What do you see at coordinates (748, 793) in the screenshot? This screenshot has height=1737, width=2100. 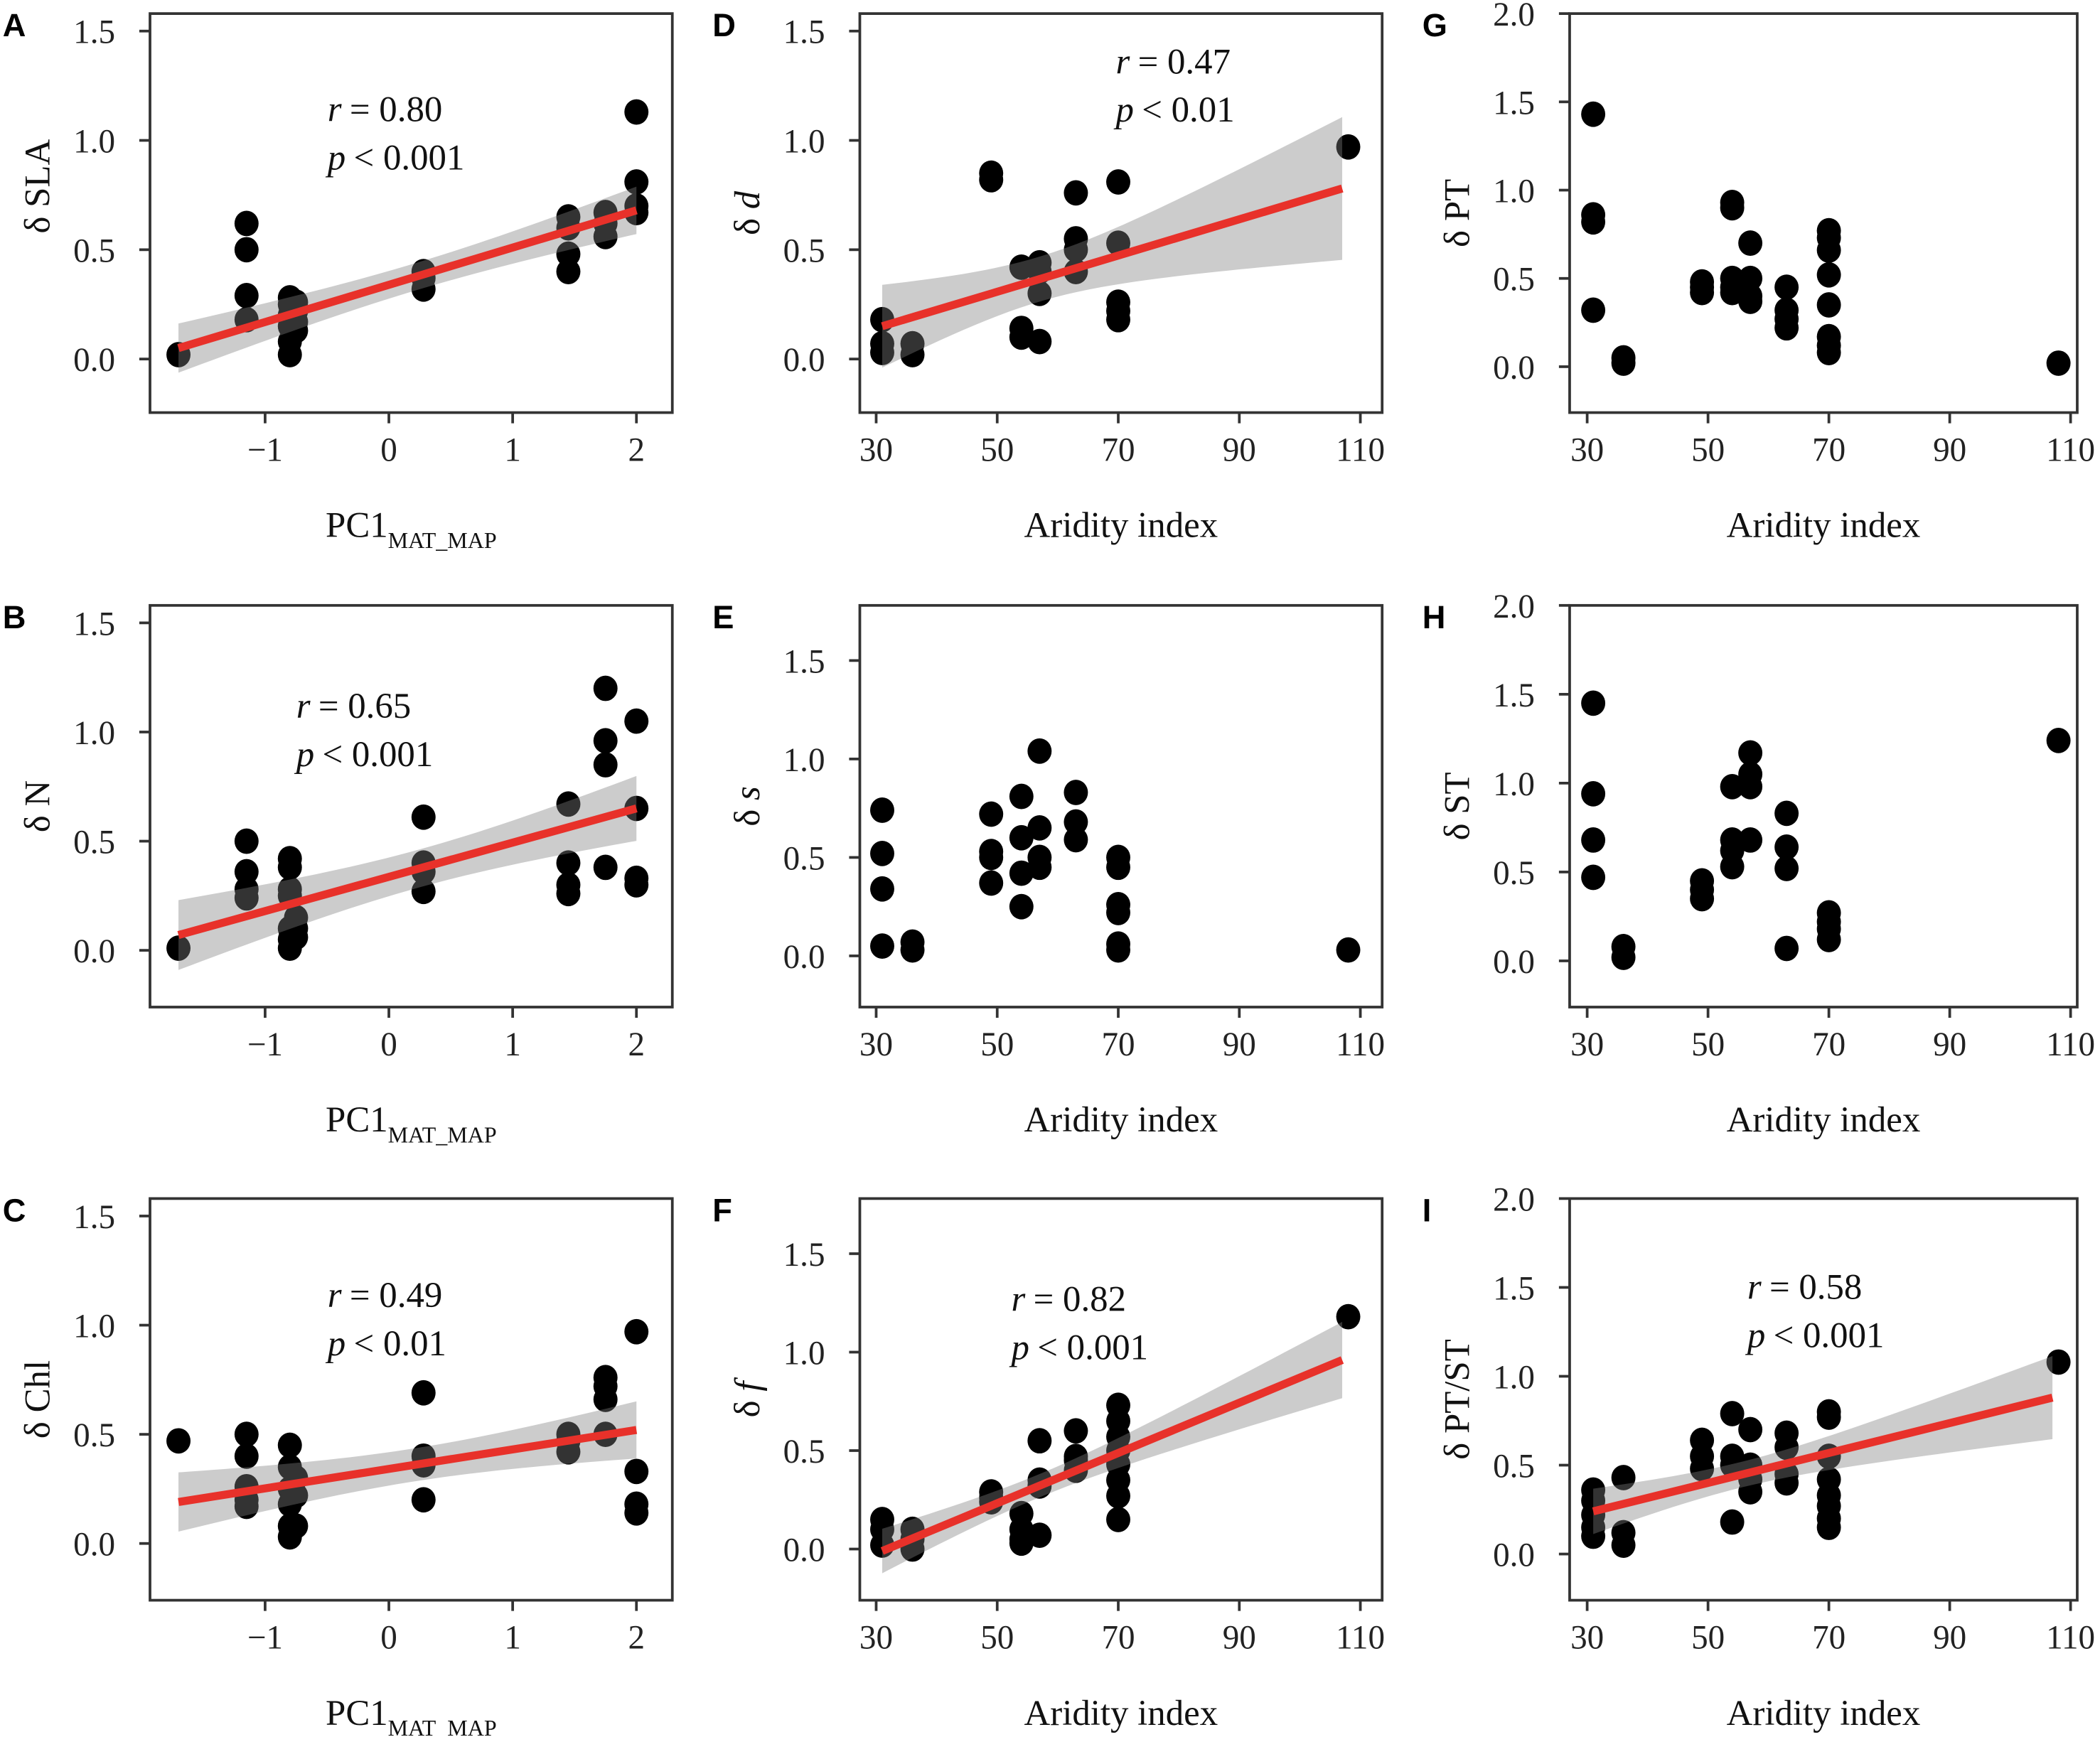 I see `y-label-variable: s` at bounding box center [748, 793].